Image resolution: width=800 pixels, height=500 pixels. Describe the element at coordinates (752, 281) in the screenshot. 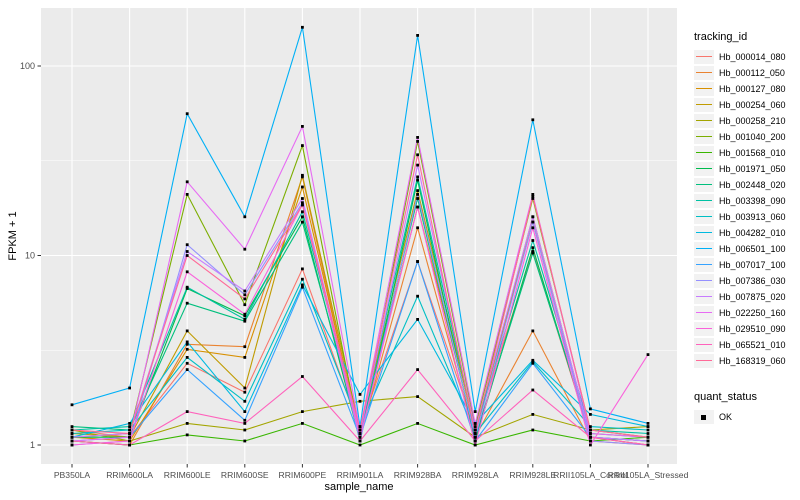

I see `legend-item-label: Hb_007386_030` at that location.